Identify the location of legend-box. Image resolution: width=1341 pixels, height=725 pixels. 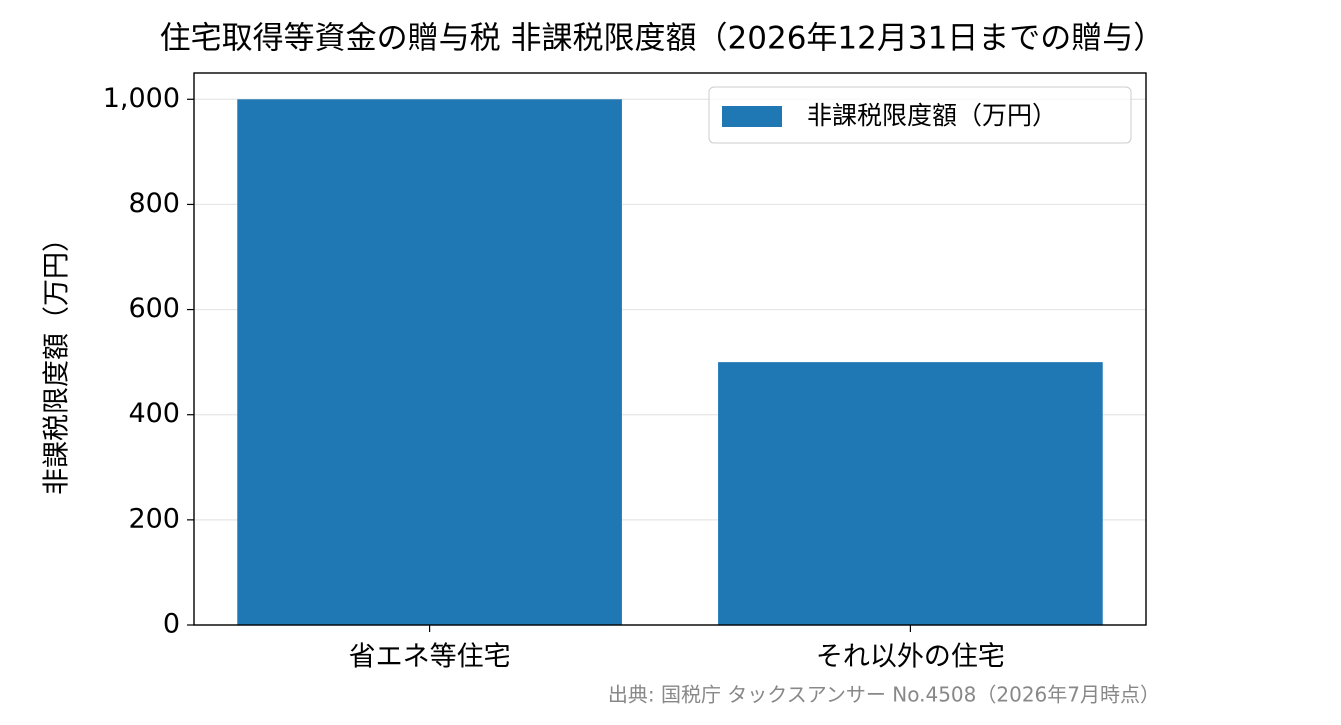
(920, 115).